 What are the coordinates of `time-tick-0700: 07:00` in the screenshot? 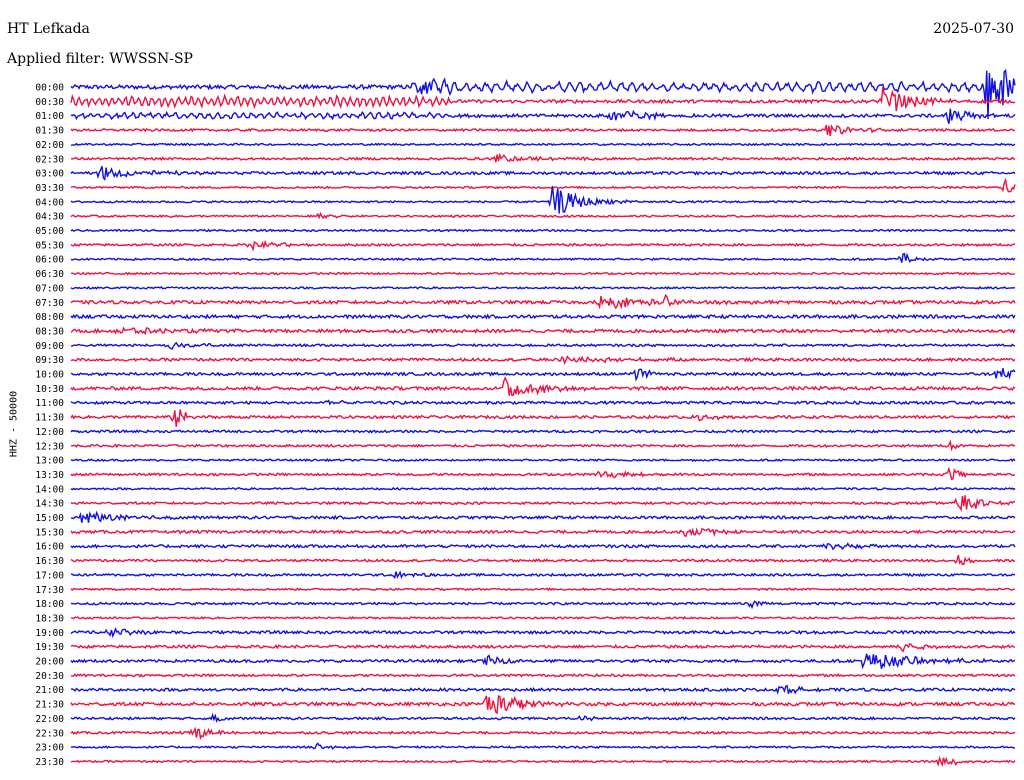 It's located at (49, 288).